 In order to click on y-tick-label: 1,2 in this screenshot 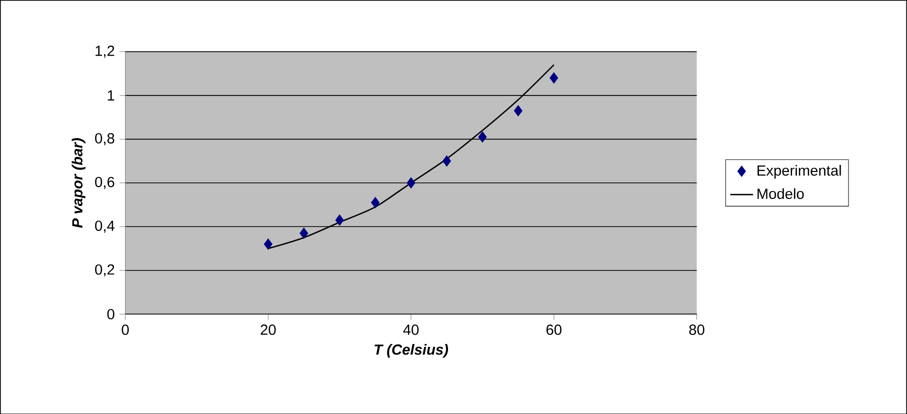, I will do `click(105, 51)`.